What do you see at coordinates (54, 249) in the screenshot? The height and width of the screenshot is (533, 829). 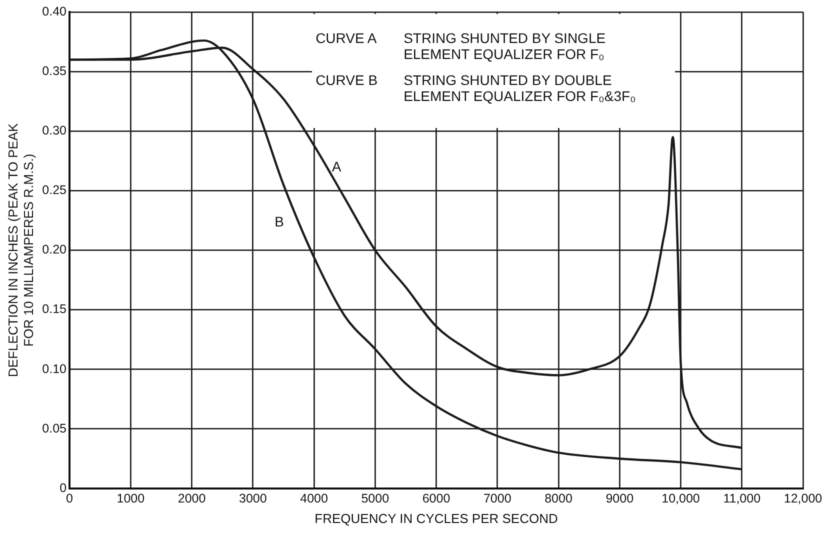 I see `y-tick-label: 0.20` at bounding box center [54, 249].